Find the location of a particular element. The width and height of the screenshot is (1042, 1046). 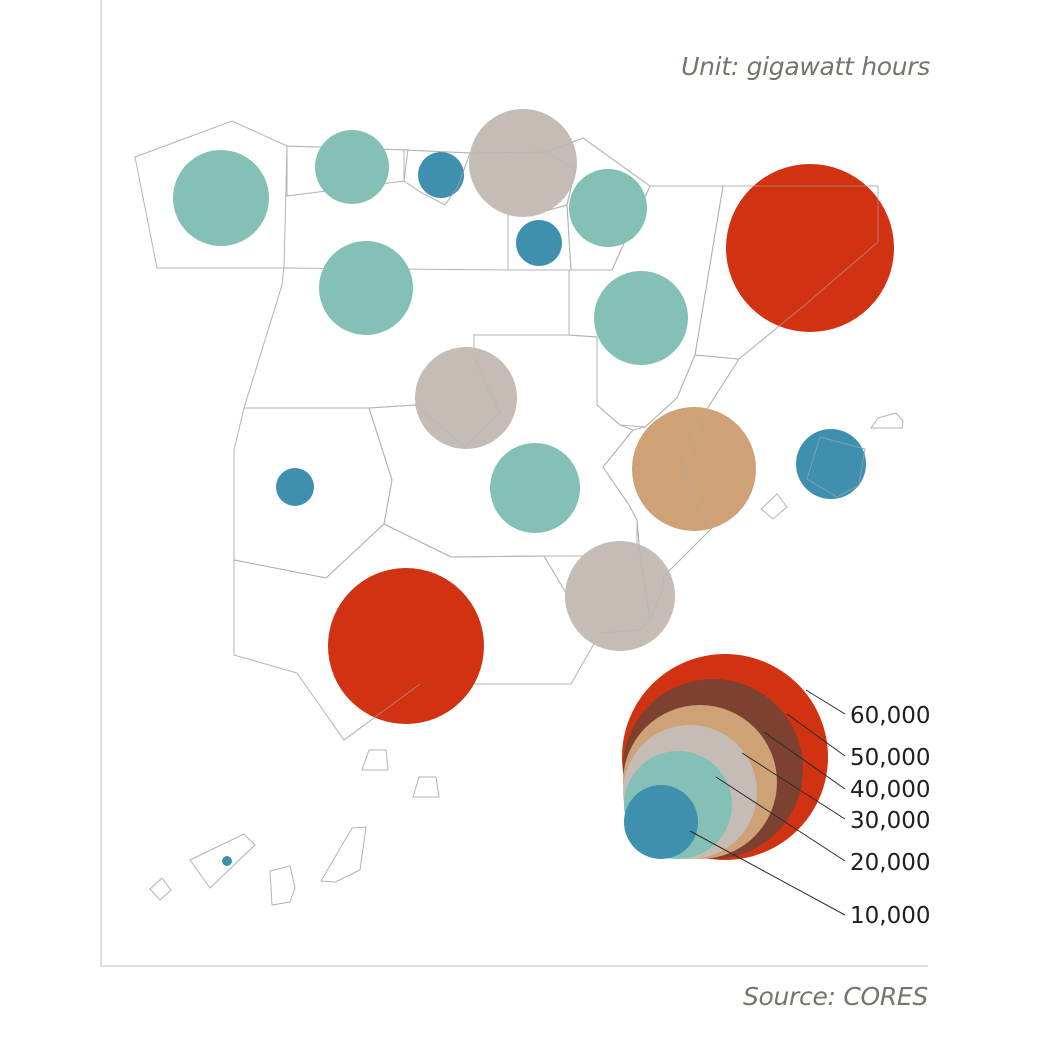

bubble-la-rioja is located at coordinates (539, 243).